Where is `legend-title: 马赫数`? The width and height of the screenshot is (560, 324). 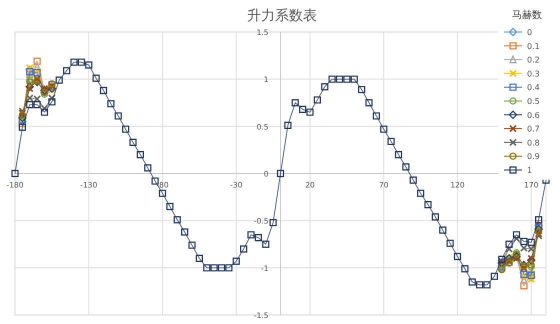
legend-title: 马赫数 is located at coordinates (527, 15).